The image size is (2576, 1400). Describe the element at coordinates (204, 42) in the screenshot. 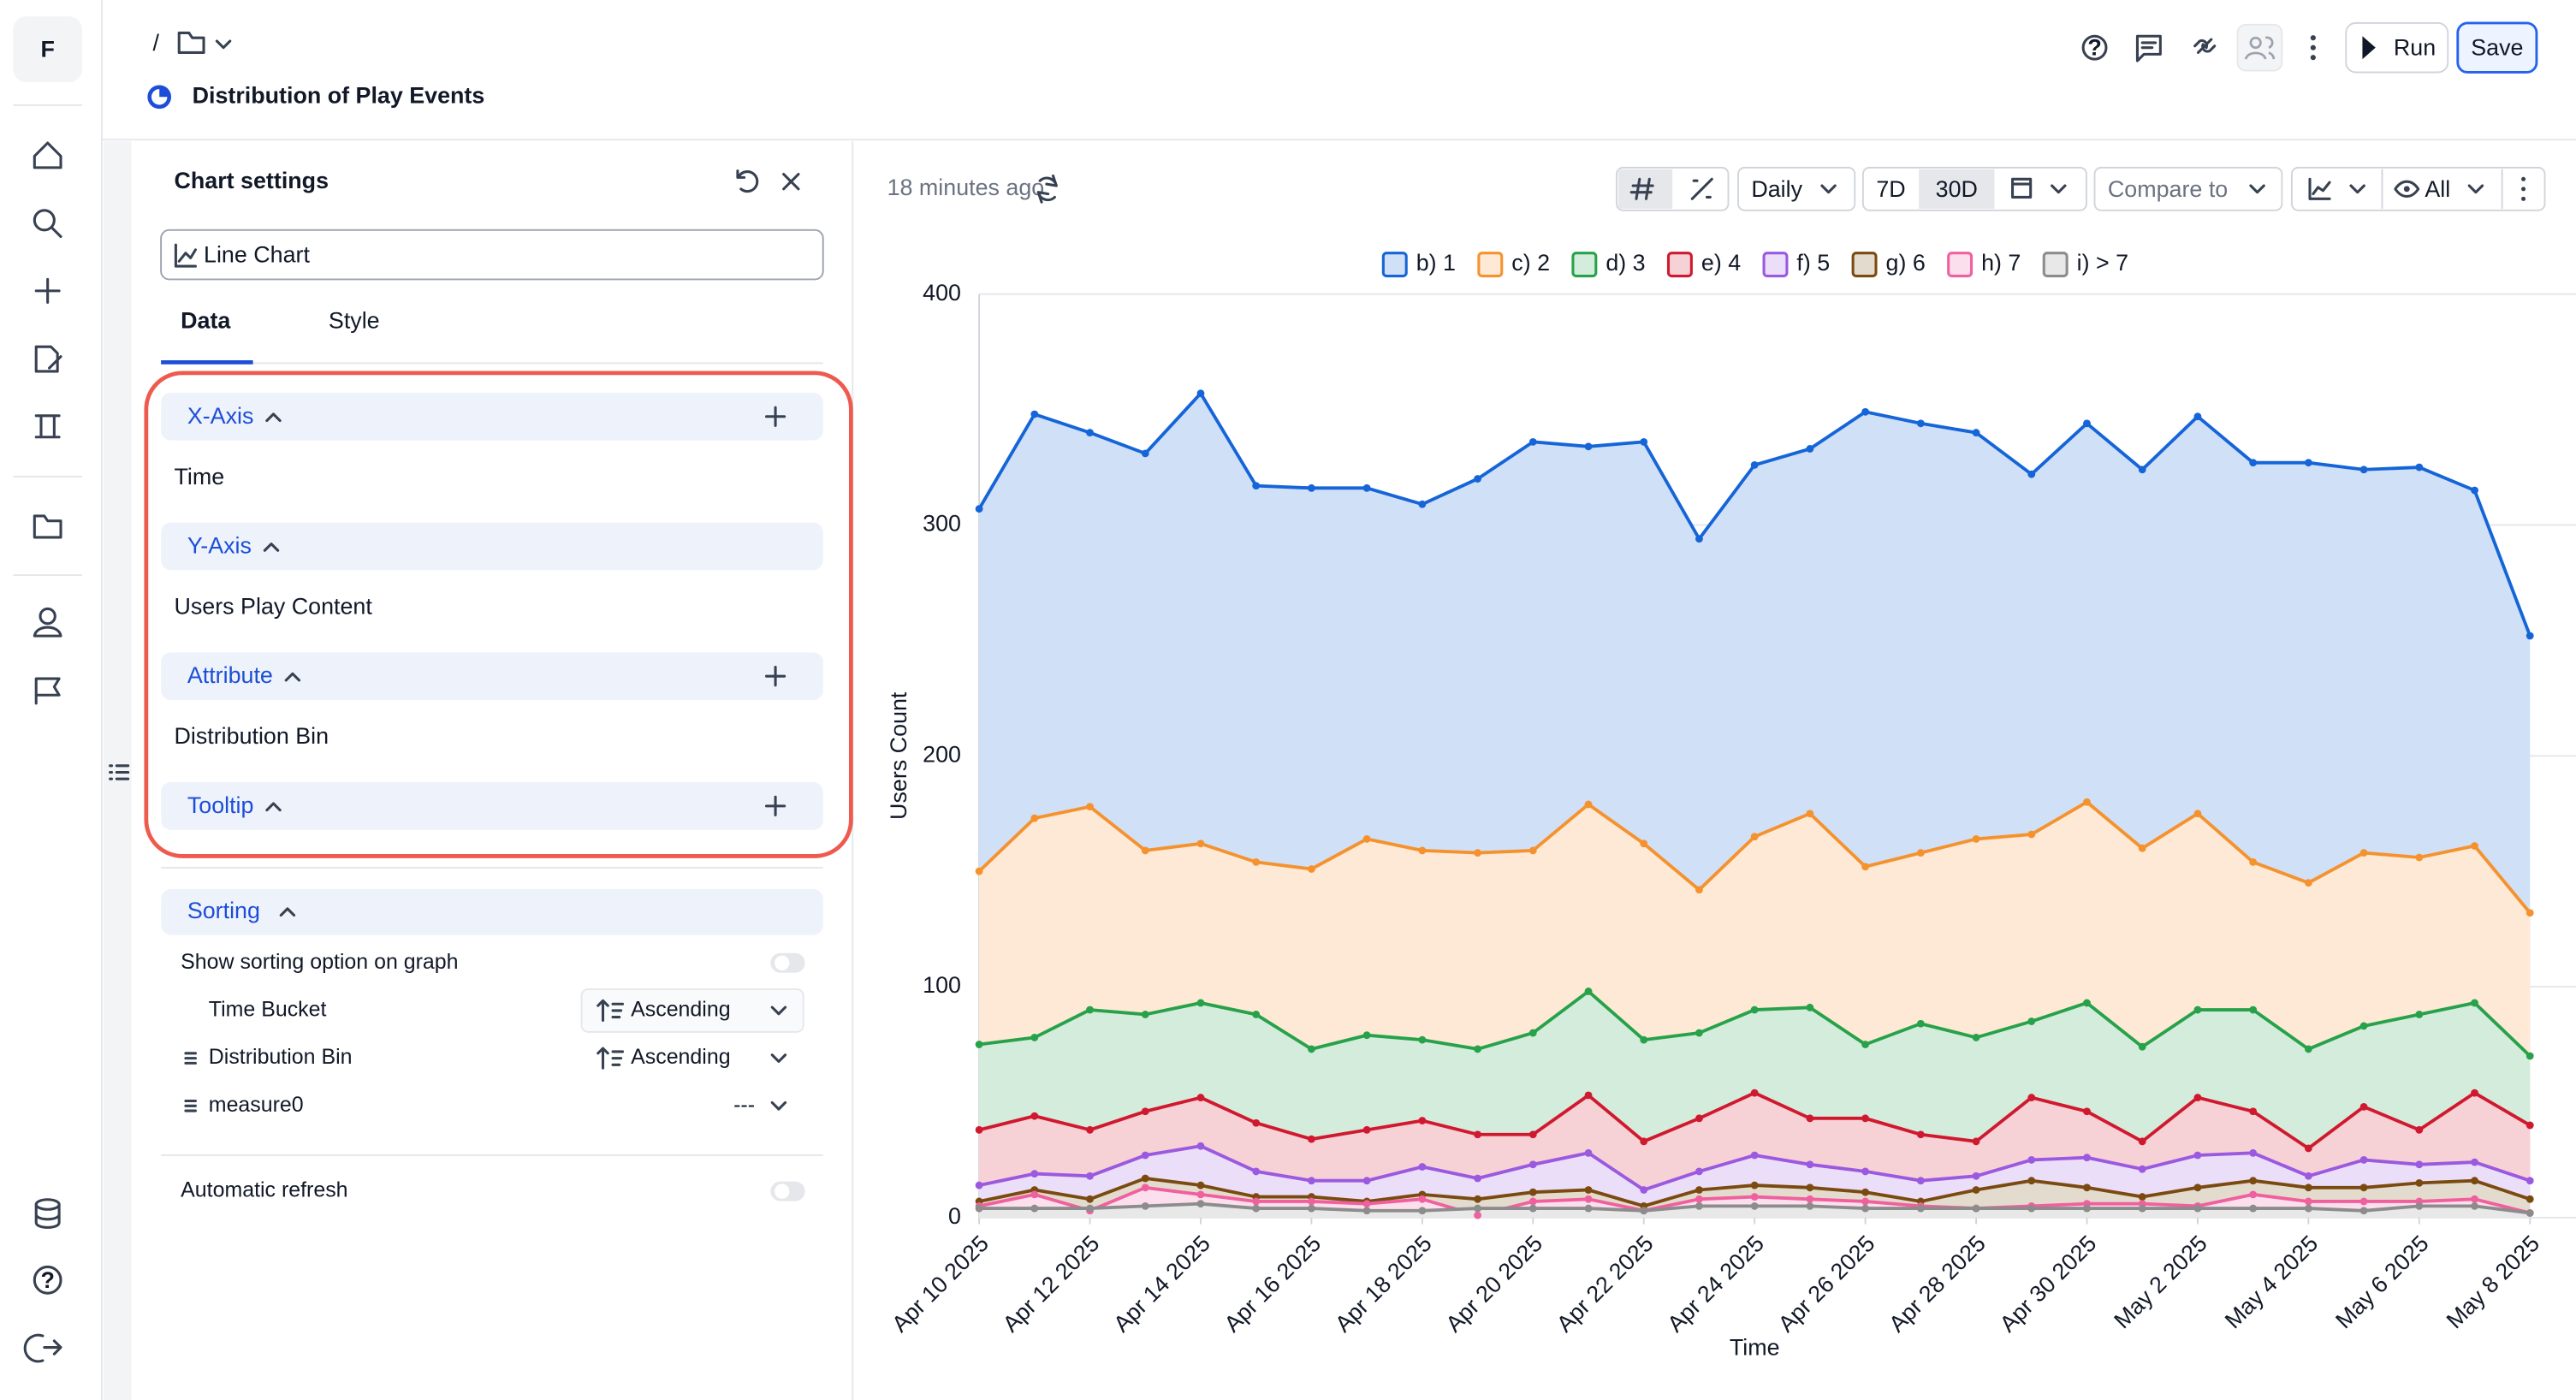

I see `folder-picker` at that location.